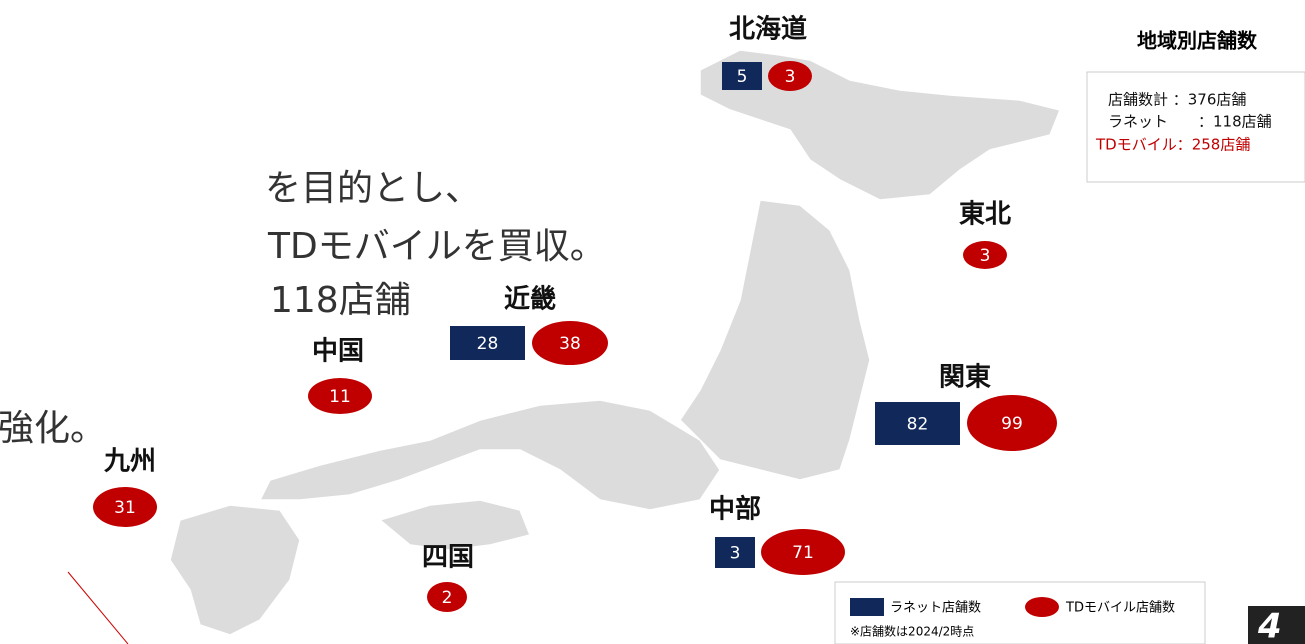 This screenshot has width=1305, height=644. I want to click on summary-box, so click(1195, 127).